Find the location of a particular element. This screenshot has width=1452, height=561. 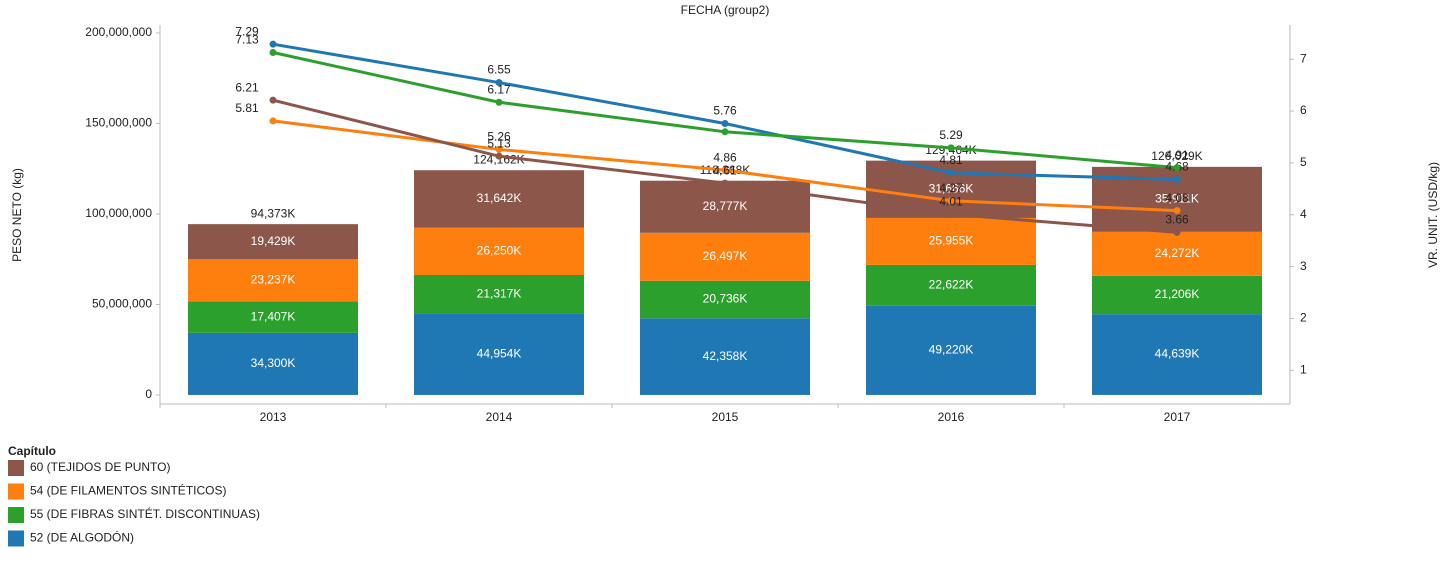

y2-tick-label: 3 is located at coordinates (1303, 266).